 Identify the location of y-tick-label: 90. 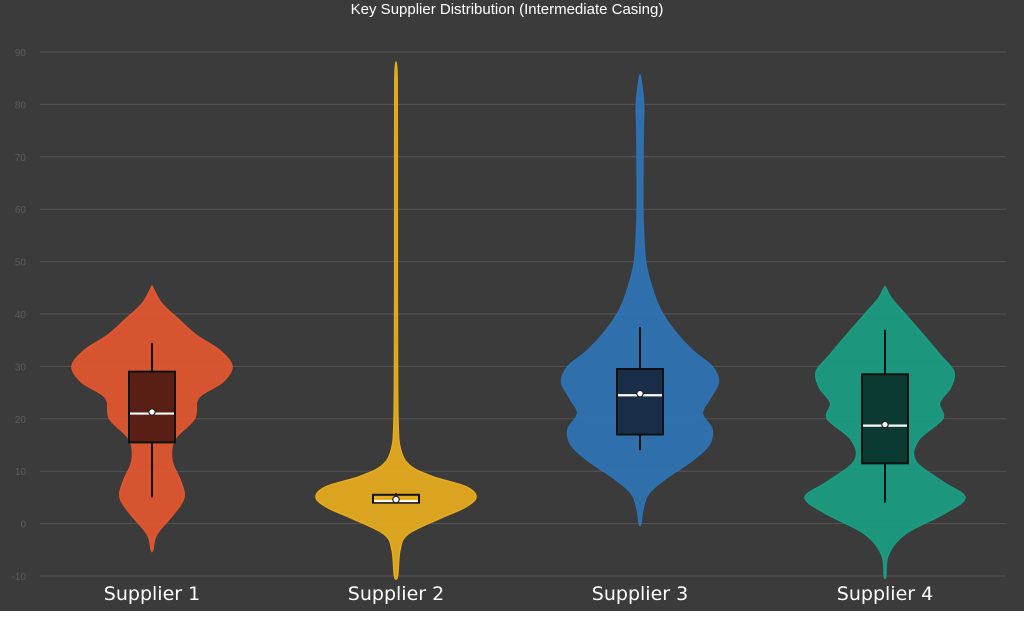
(21, 53).